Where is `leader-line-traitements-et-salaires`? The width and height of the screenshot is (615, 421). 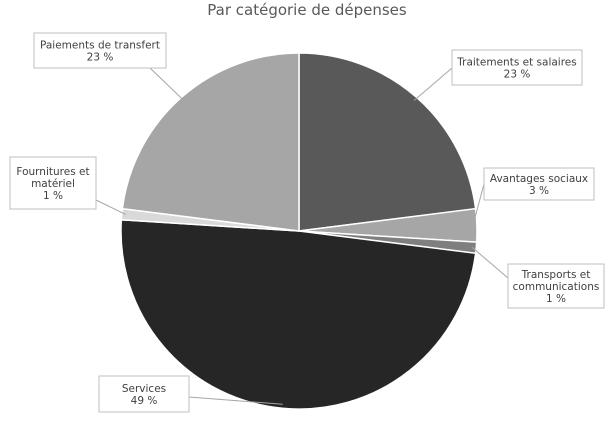 leader-line-traitements-et-salaires is located at coordinates (433, 84).